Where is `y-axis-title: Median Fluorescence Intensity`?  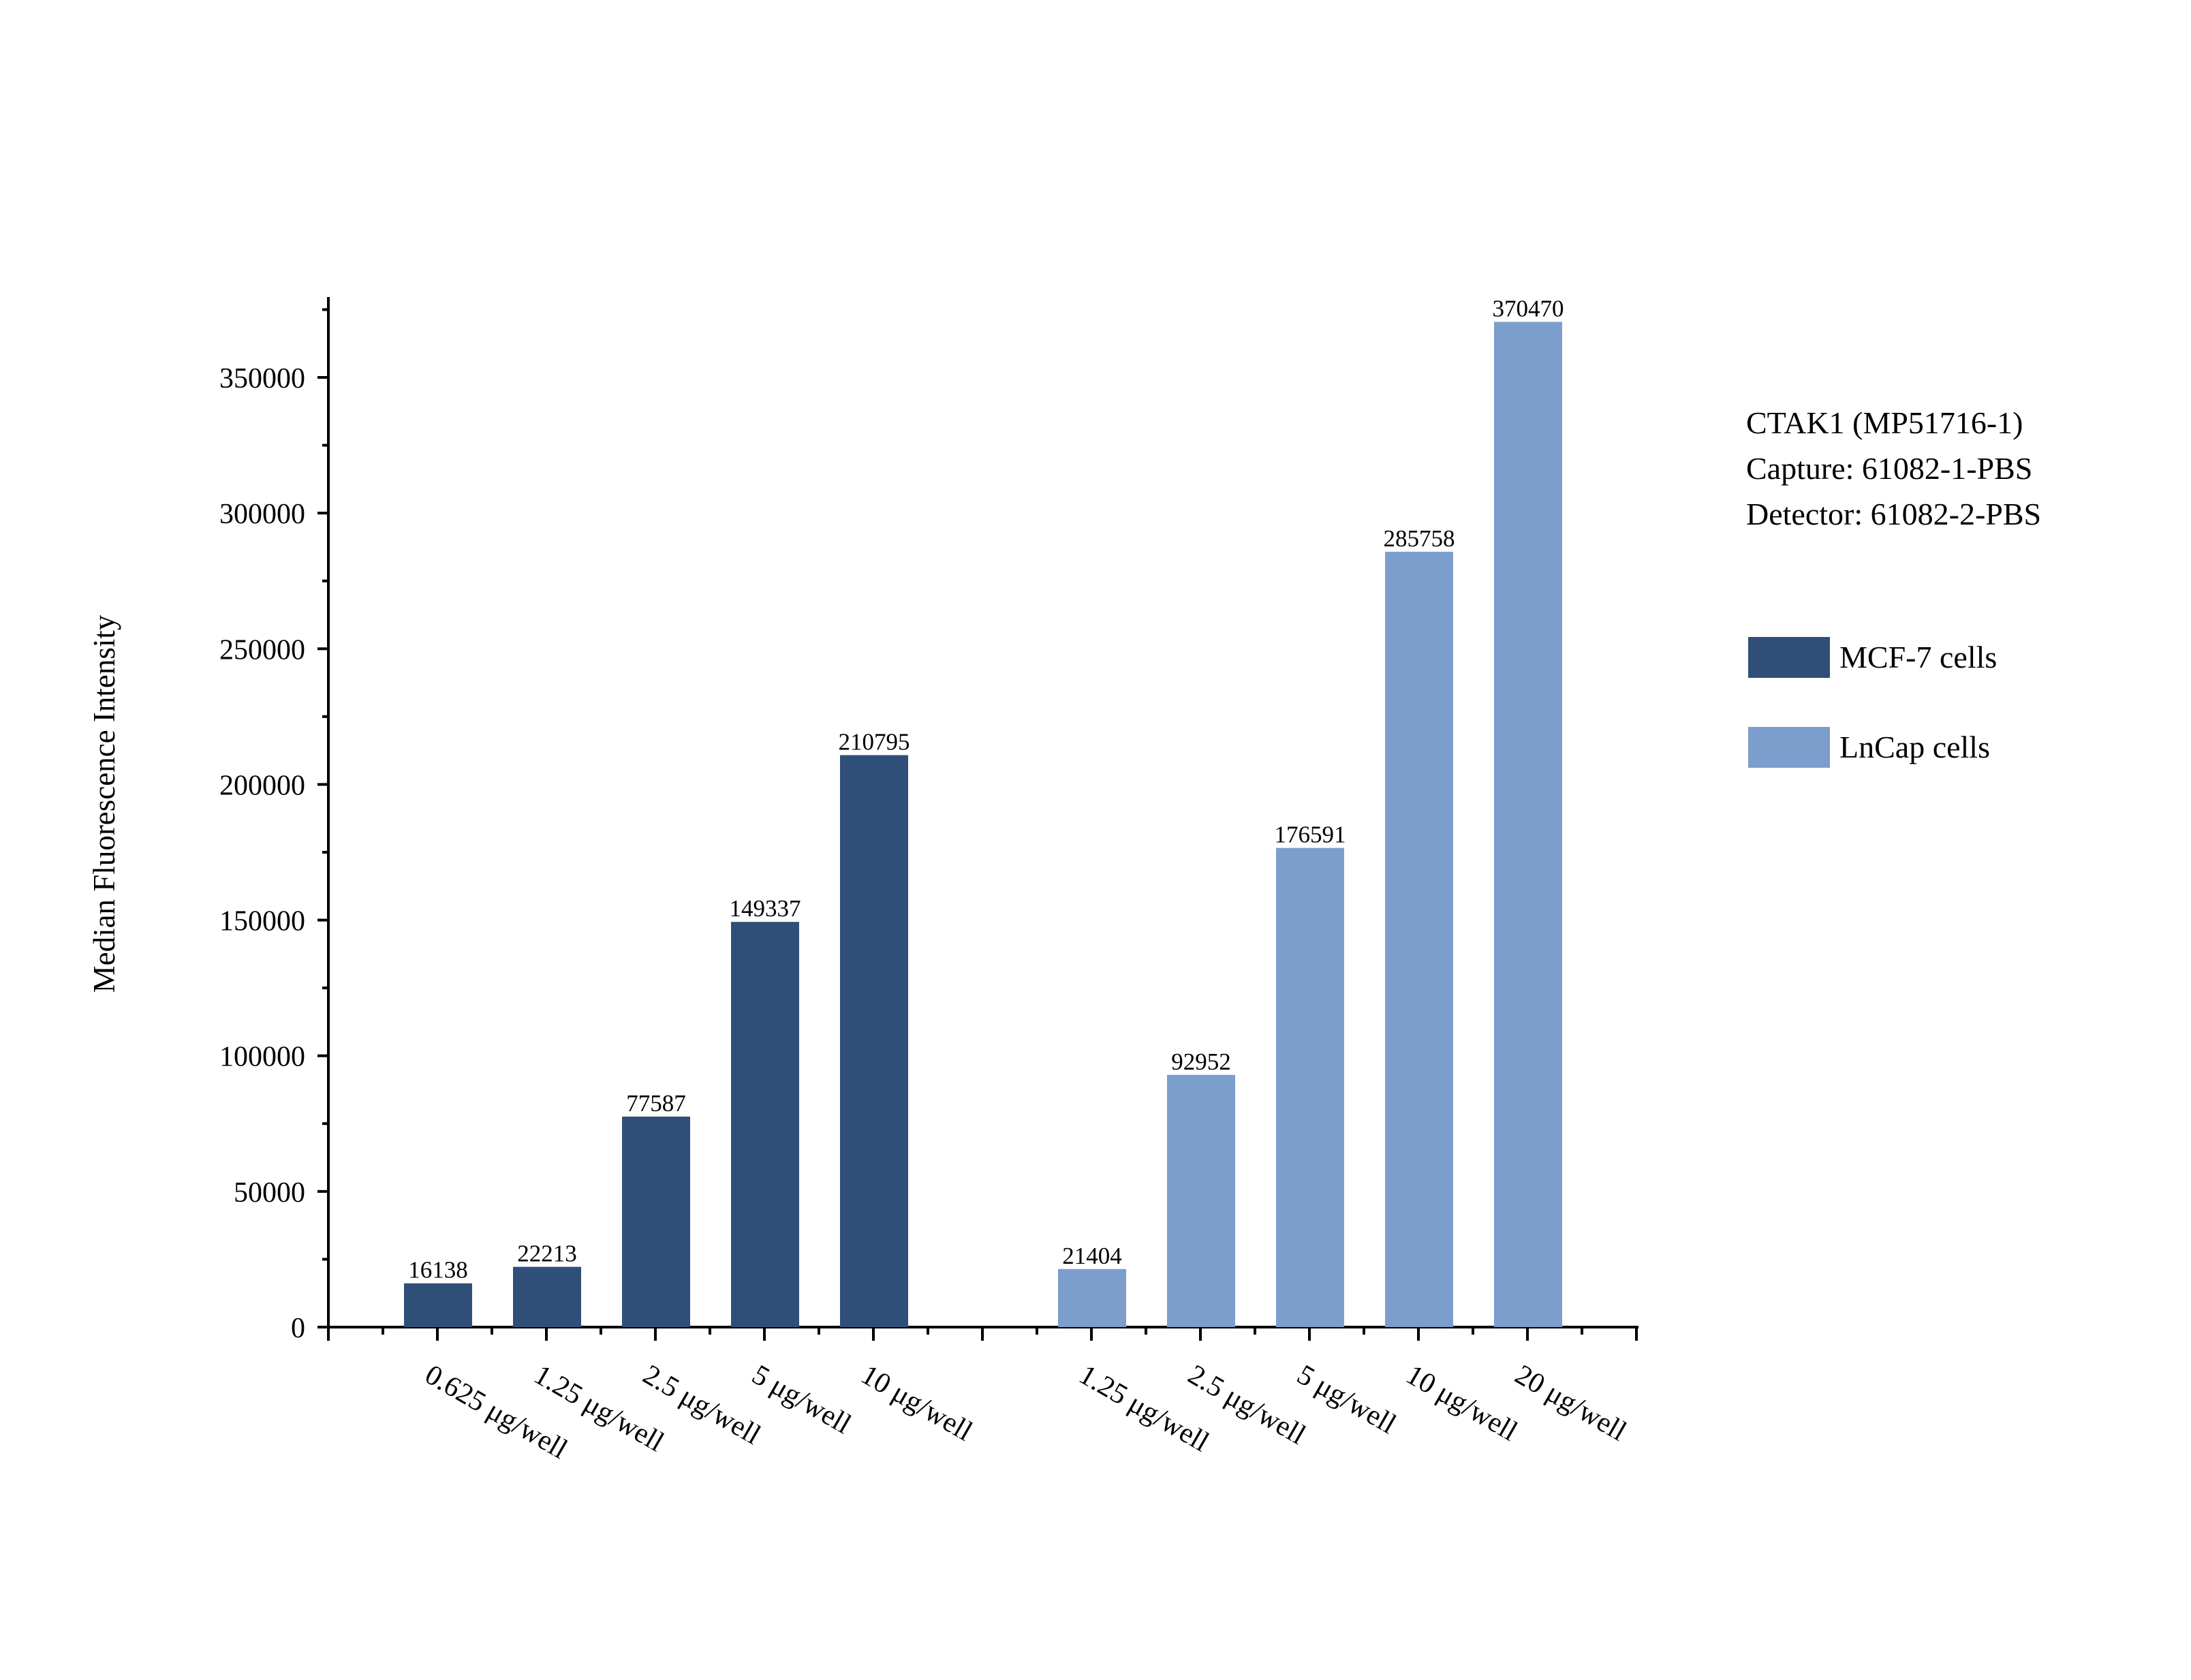 y-axis-title: Median Fluorescence Intensity is located at coordinates (104, 804).